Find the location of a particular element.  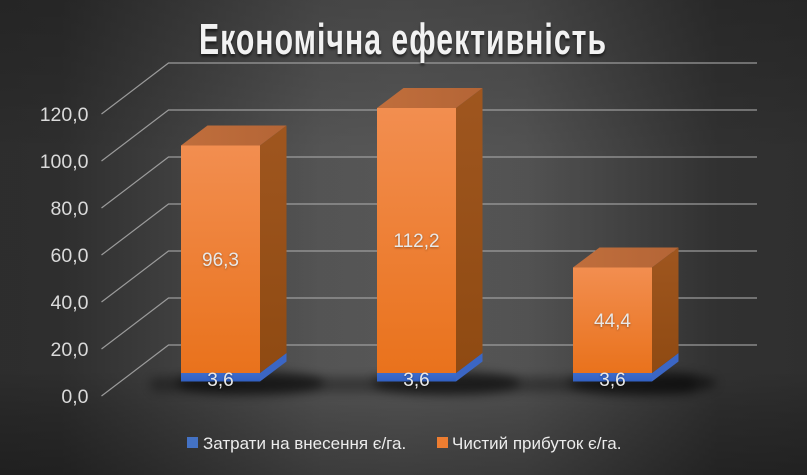

svg-text: 80,0 is located at coordinates (70, 209).